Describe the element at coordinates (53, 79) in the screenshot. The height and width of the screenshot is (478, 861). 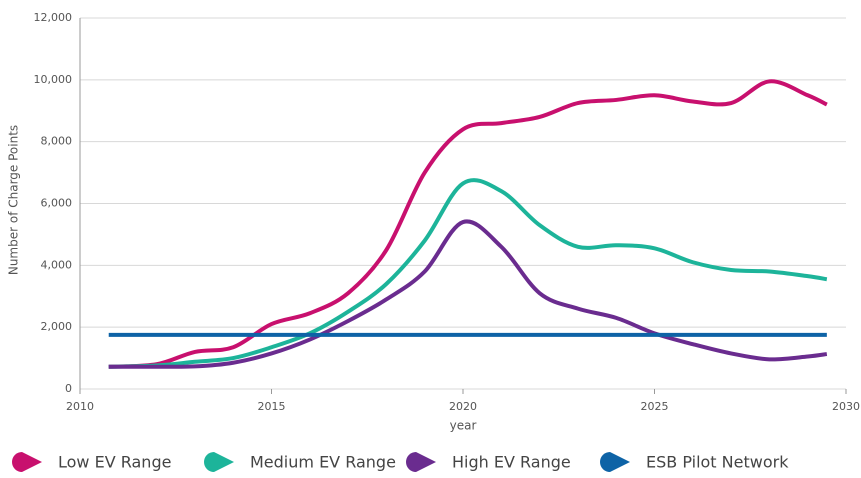
I see `y-tick-label: 10,000` at that location.